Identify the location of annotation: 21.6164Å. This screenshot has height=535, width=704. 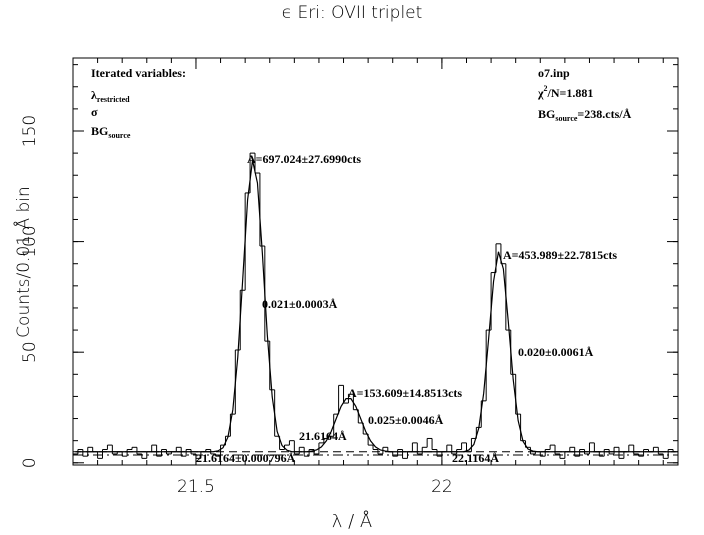
(323, 436).